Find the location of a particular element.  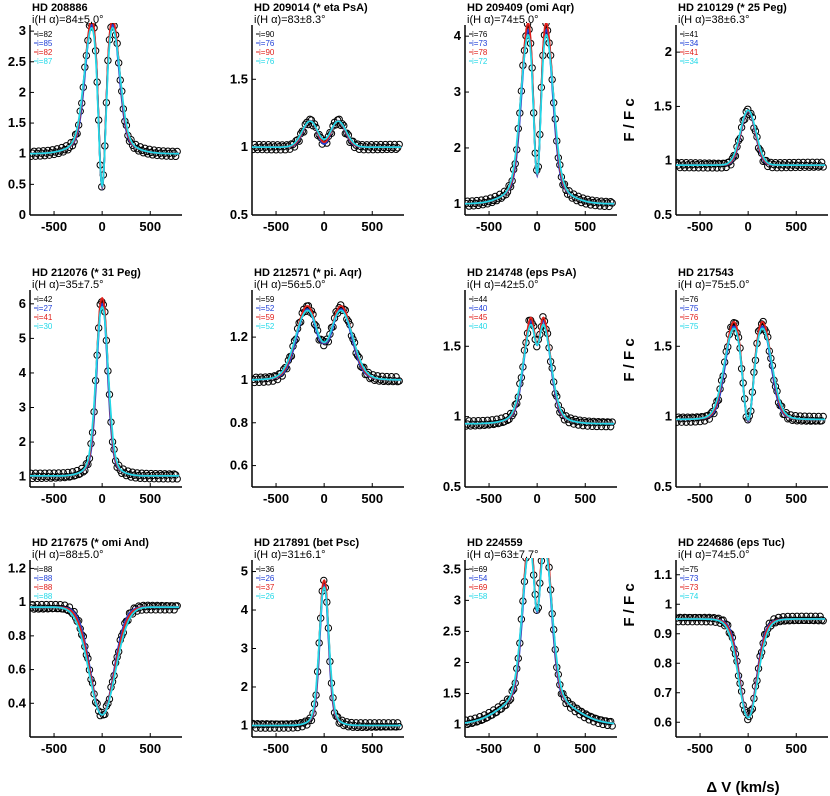

legend-entry: i=26 is located at coordinates (267, 578).